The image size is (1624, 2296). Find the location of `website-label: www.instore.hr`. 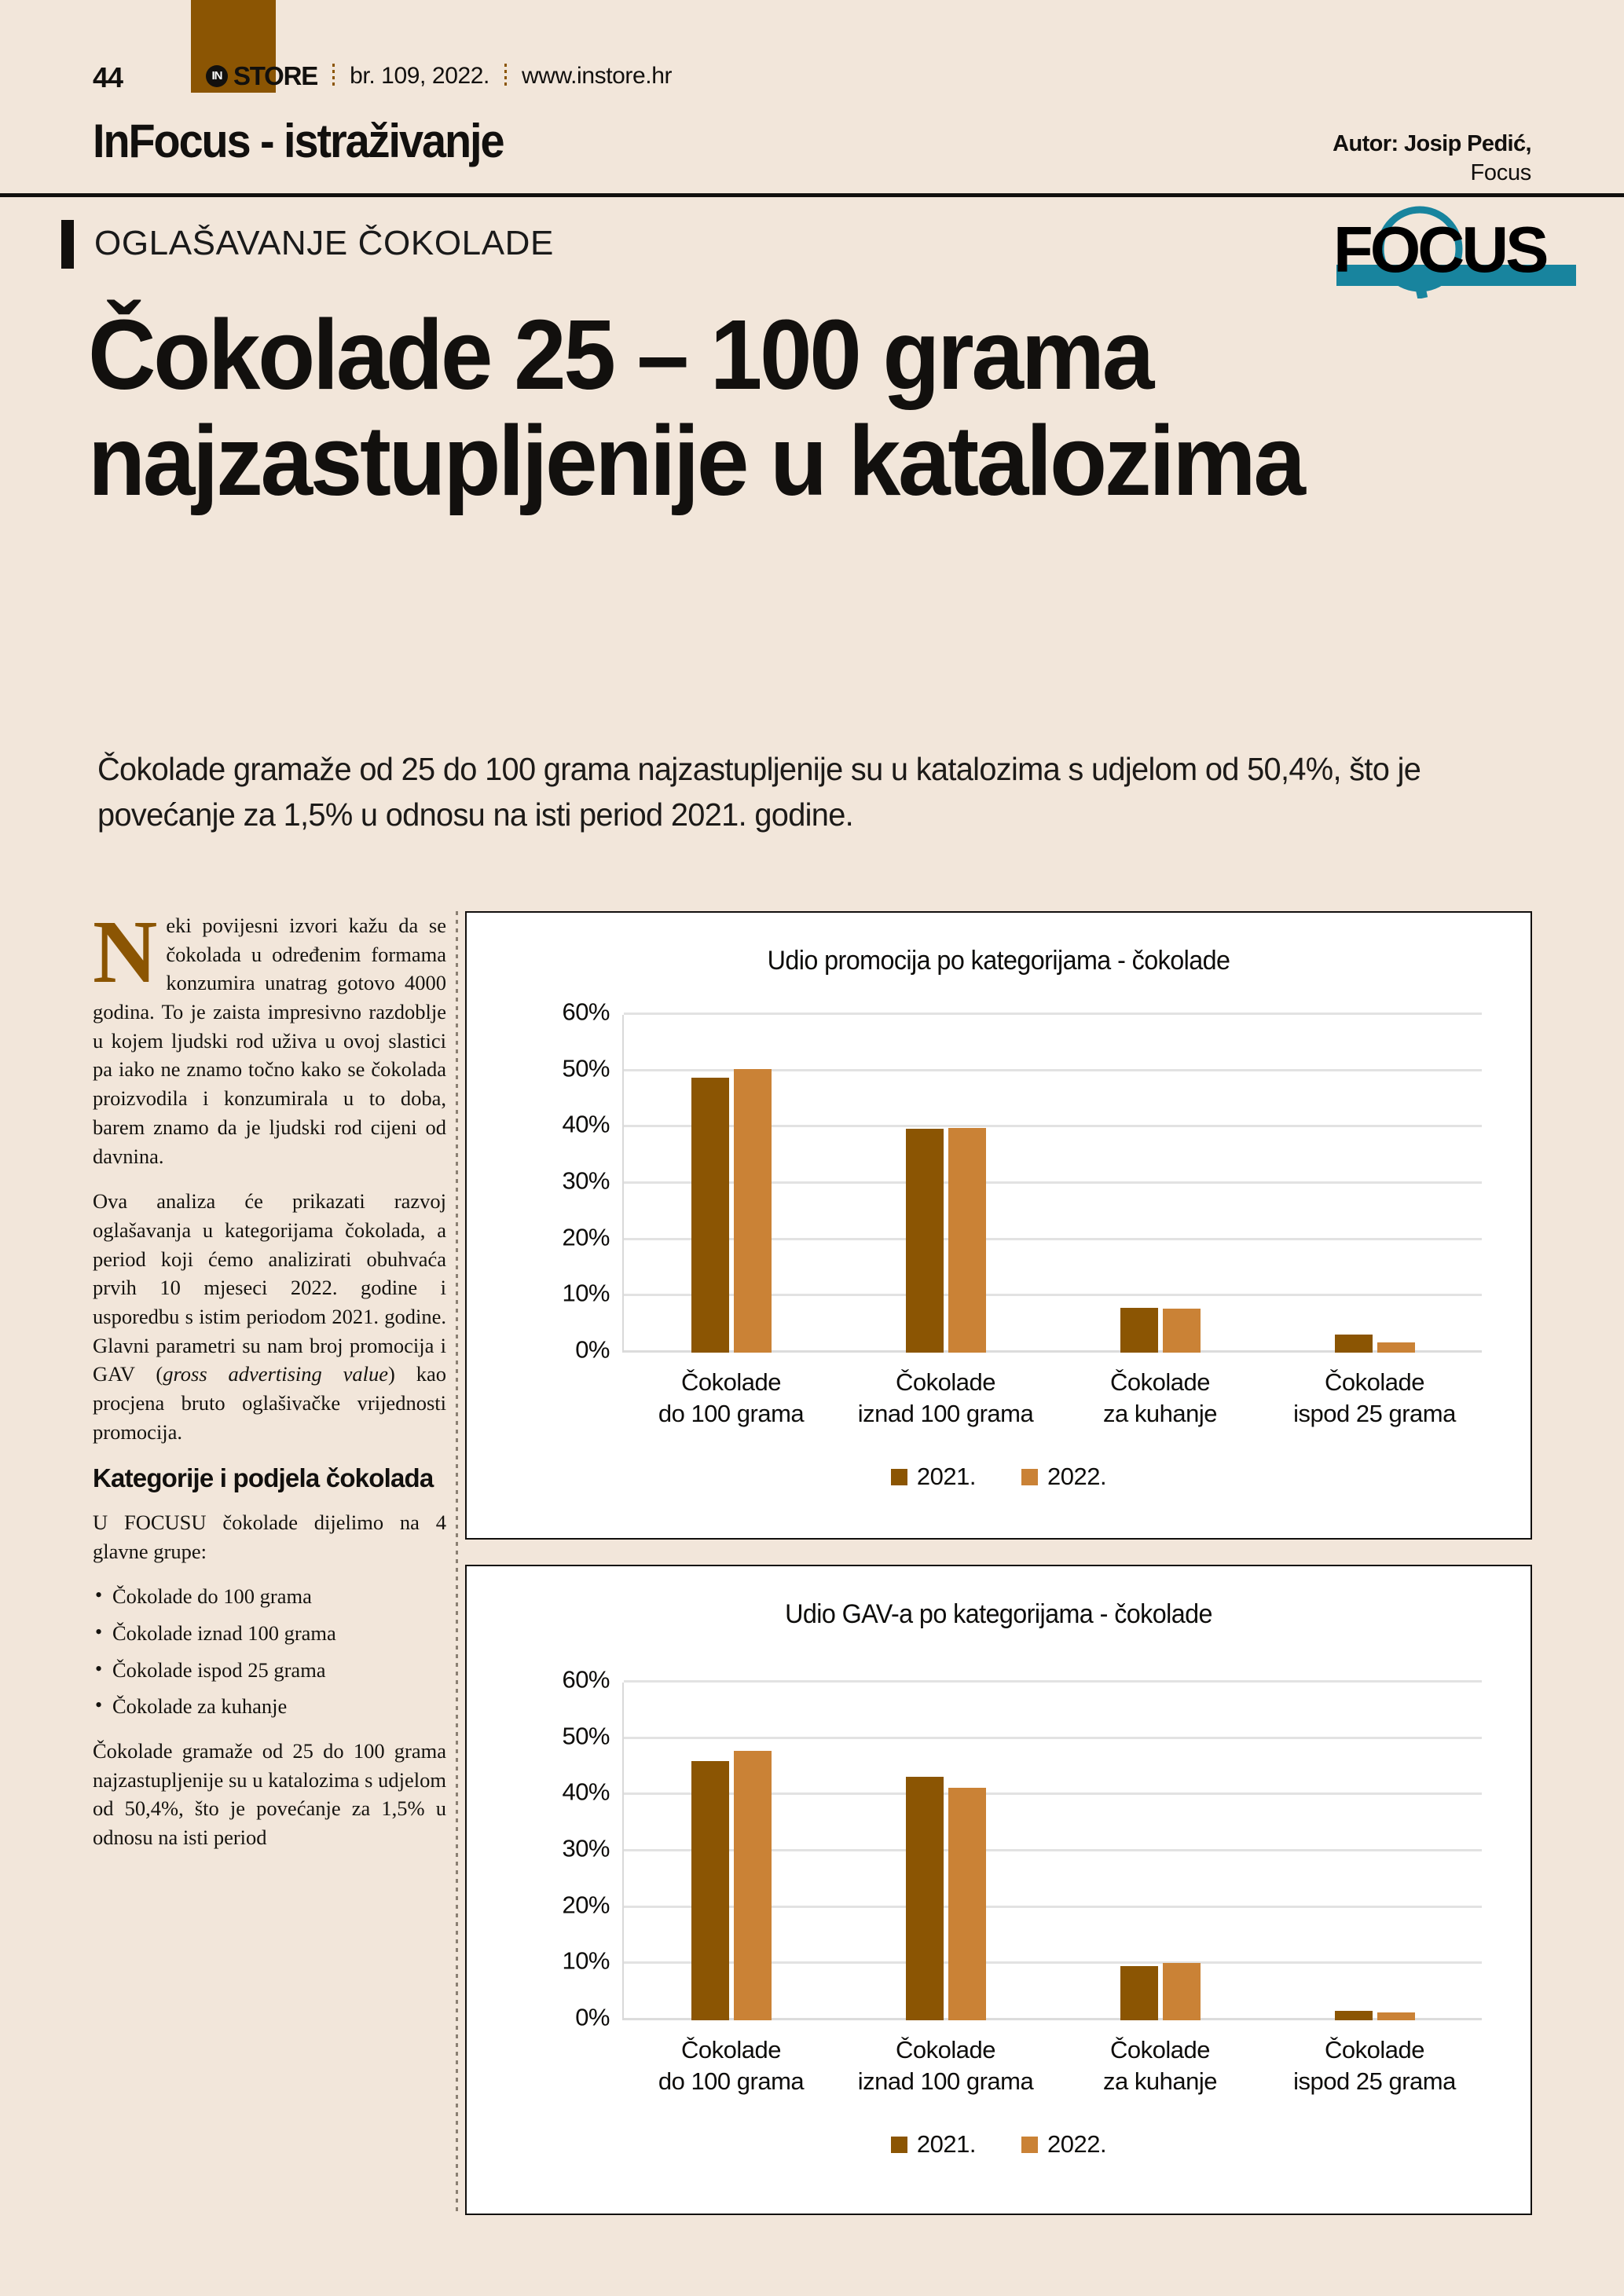

website-label: www.instore.hr is located at coordinates (597, 76).